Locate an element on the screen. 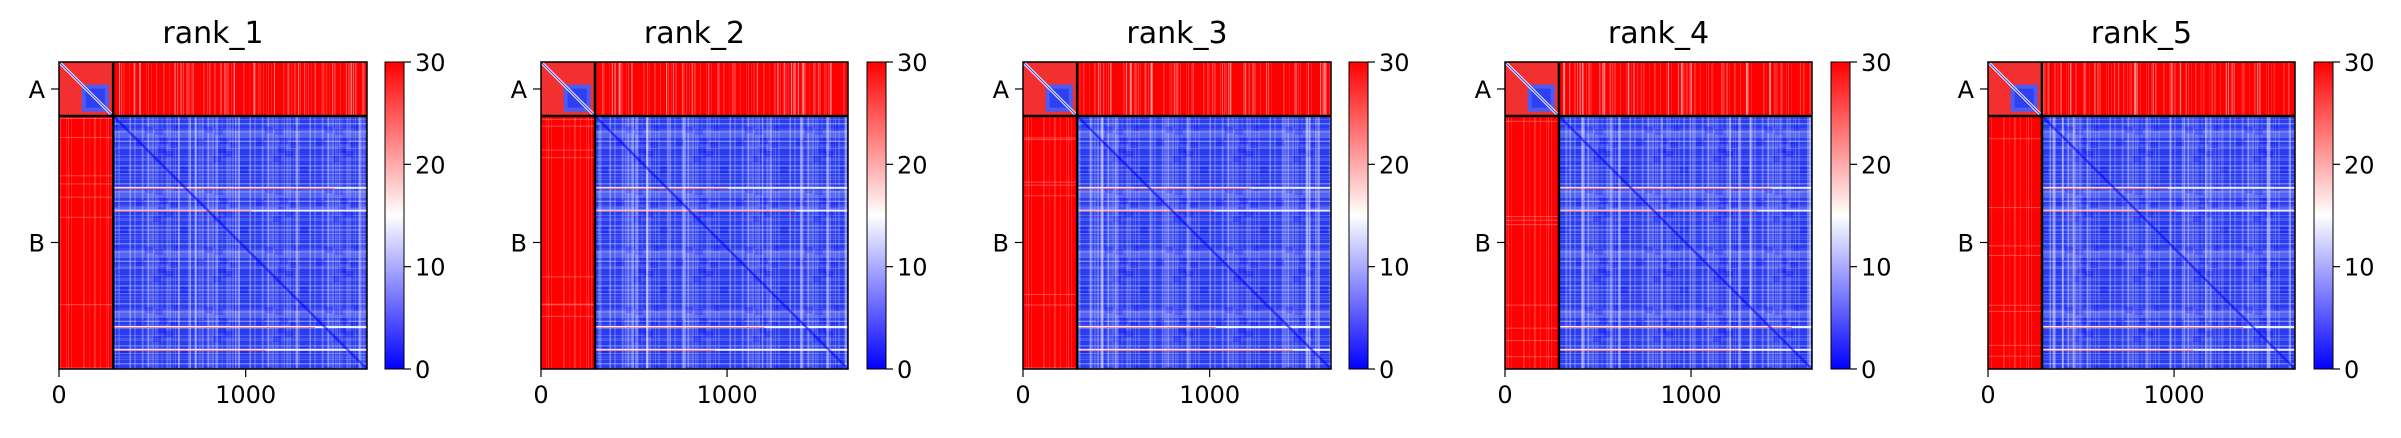  panel-title: rank_5 is located at coordinates (2141, 33).